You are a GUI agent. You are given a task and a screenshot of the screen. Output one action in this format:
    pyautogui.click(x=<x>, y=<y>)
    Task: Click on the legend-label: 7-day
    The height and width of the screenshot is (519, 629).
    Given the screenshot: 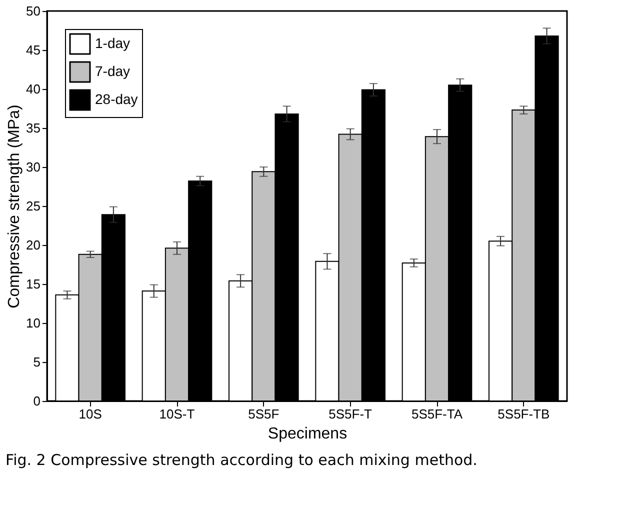 What is the action you would take?
    pyautogui.click(x=112, y=71)
    